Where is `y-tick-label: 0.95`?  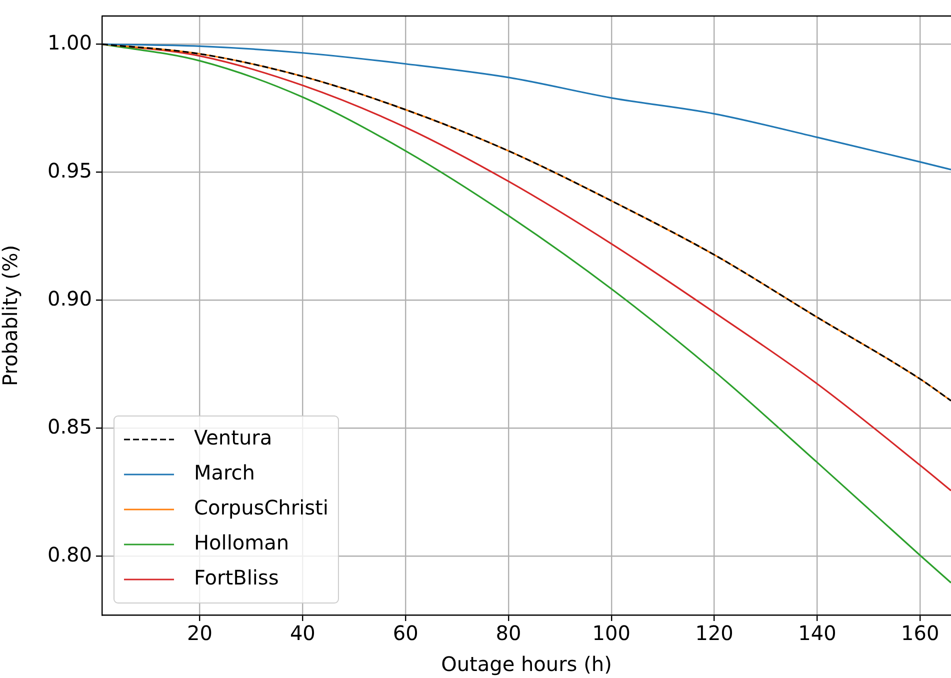
y-tick-label: 0.95 is located at coordinates (69, 170).